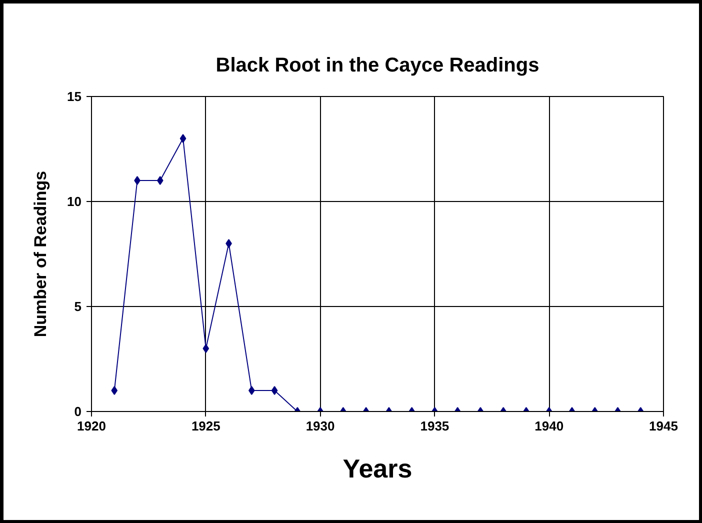 The height and width of the screenshot is (523, 702). Describe the element at coordinates (91, 426) in the screenshot. I see `x-tick-label: 1920` at that location.